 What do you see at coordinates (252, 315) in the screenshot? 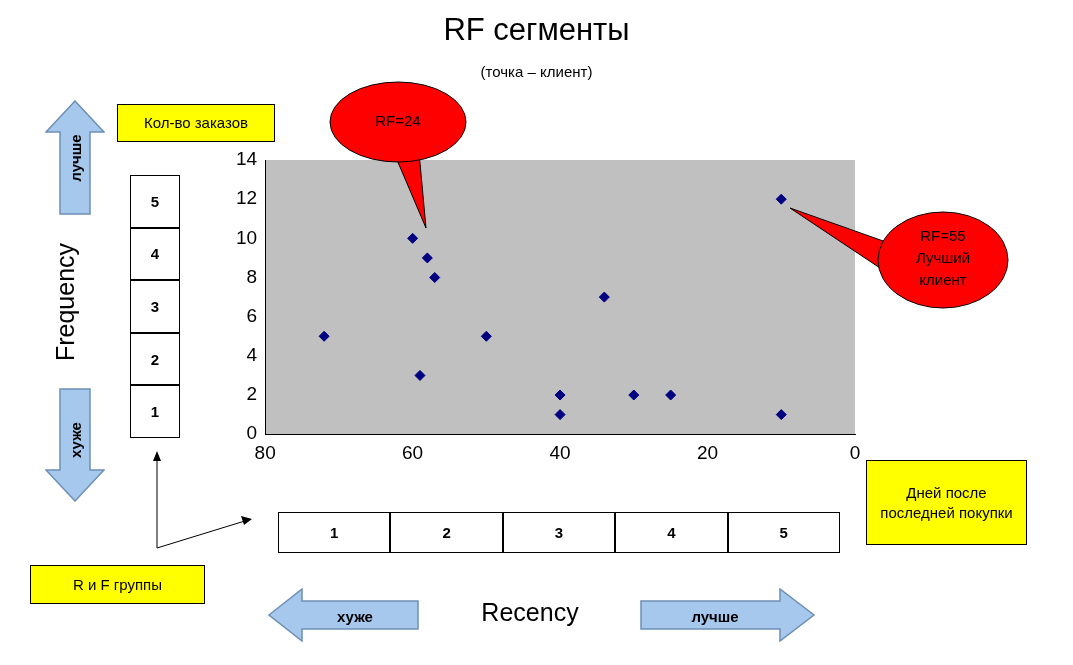
I see `y-tick-label: 6` at bounding box center [252, 315].